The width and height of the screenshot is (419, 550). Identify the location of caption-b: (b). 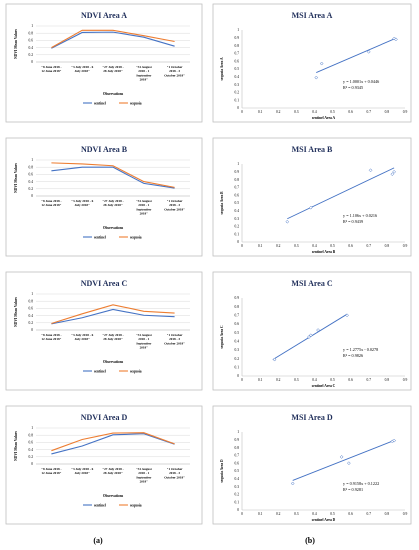
(310, 540).